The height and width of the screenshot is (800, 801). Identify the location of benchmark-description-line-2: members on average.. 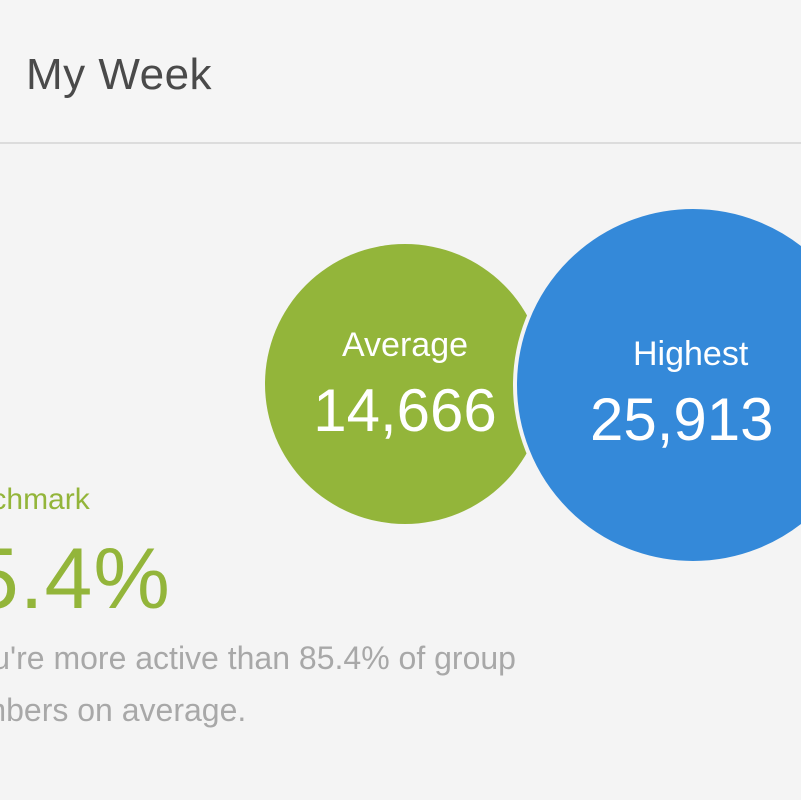
(123, 710).